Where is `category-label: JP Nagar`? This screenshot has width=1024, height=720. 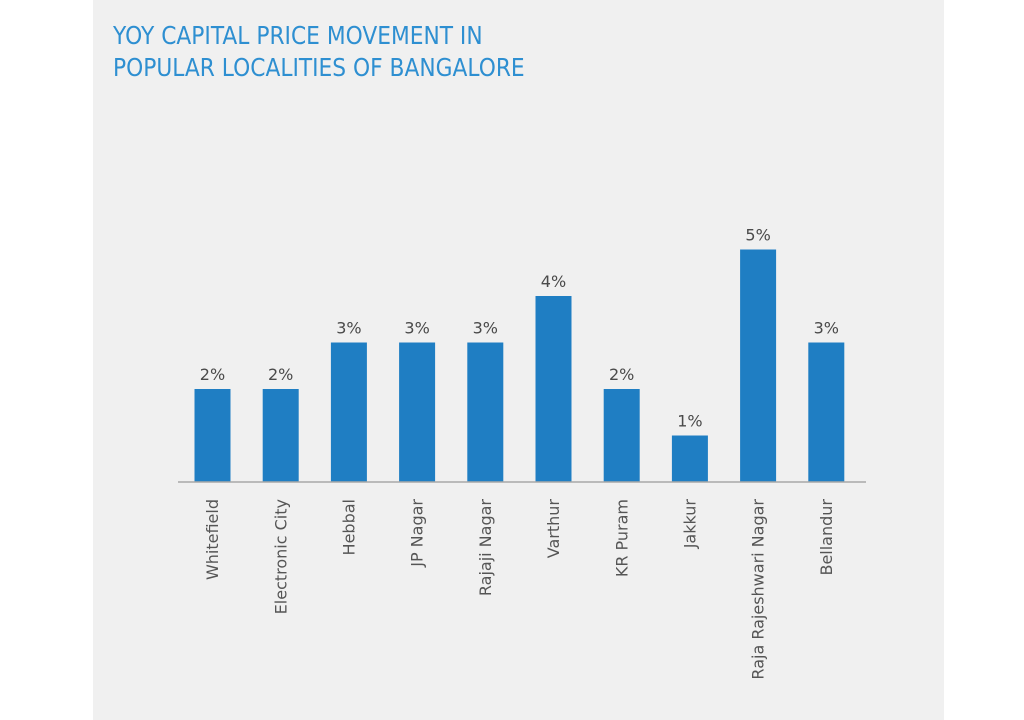 category-label: JP Nagar is located at coordinates (417, 533).